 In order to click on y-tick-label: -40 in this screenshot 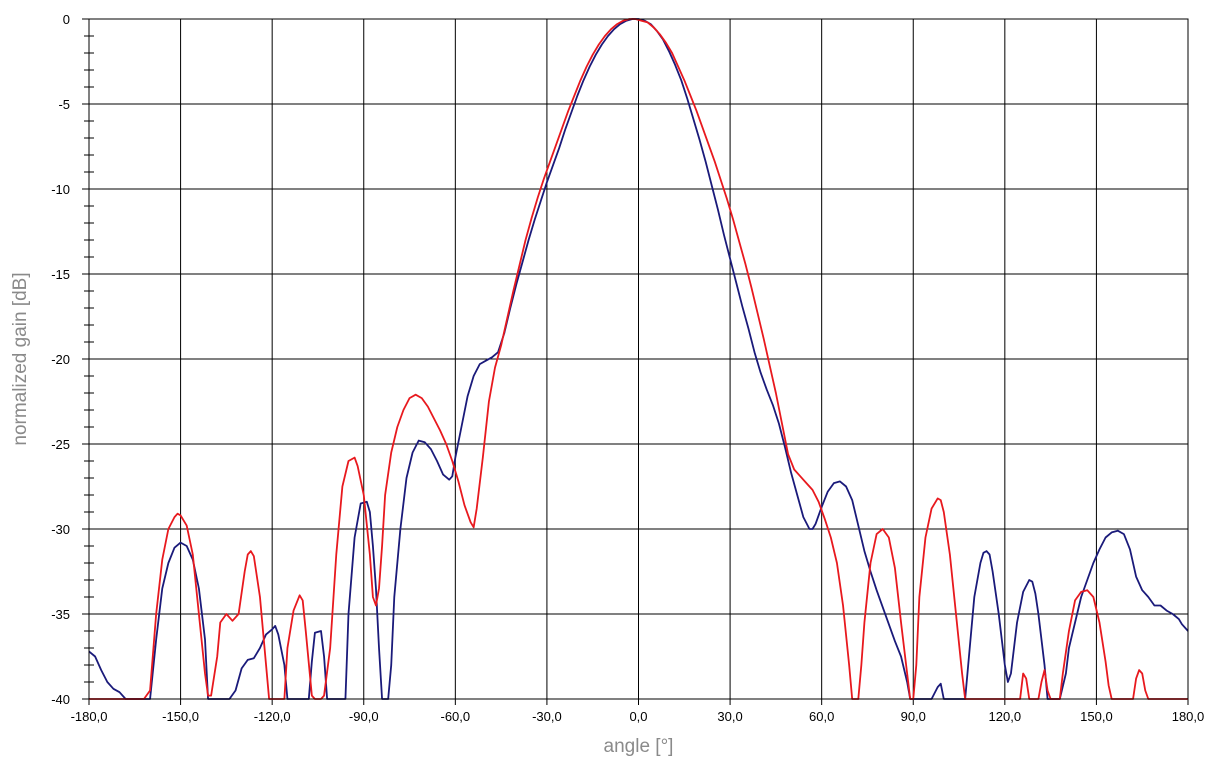, I will do `click(60, 699)`.